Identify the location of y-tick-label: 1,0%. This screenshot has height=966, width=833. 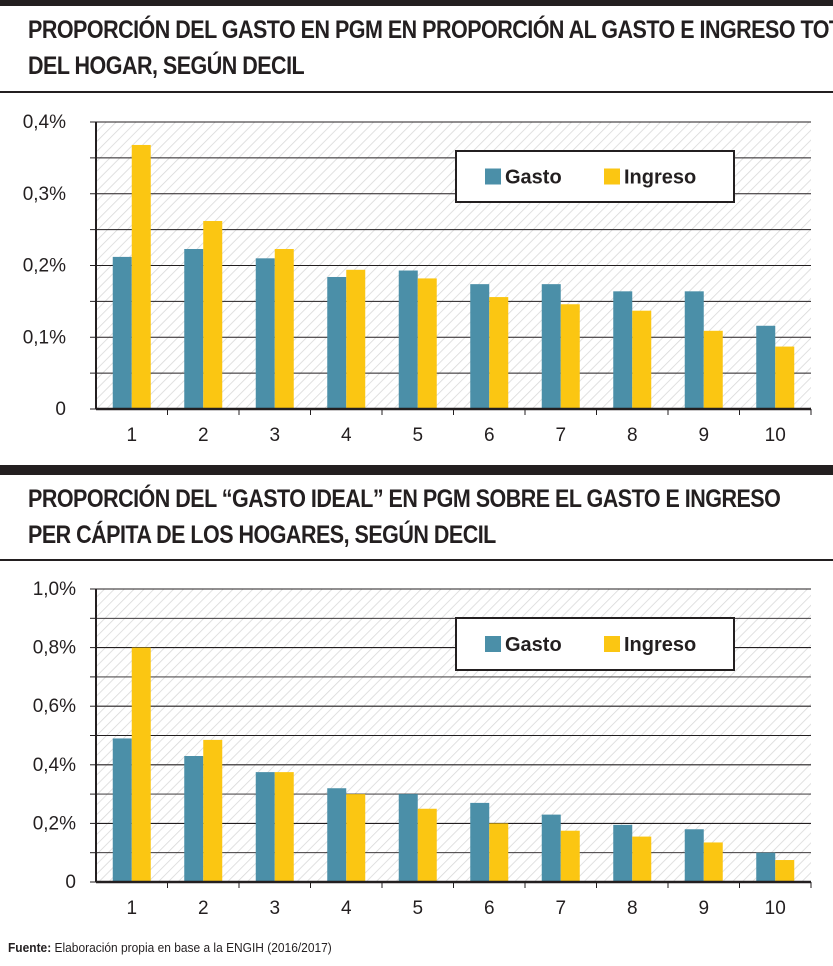
(54, 589).